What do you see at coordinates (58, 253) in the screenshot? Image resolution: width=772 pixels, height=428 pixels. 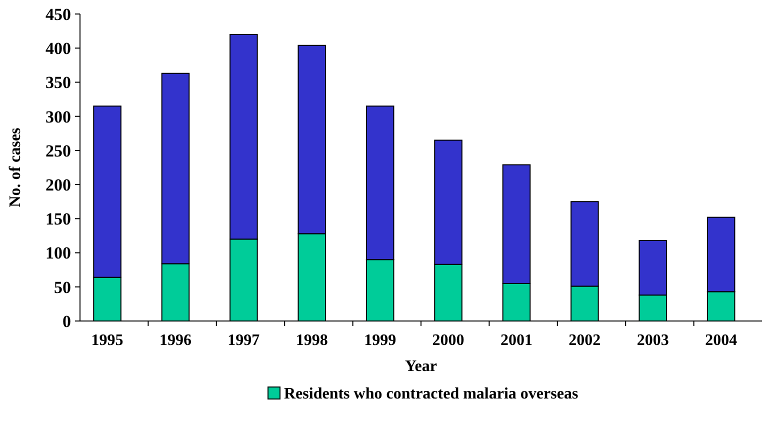 I see `y-tick-label: 100` at bounding box center [58, 253].